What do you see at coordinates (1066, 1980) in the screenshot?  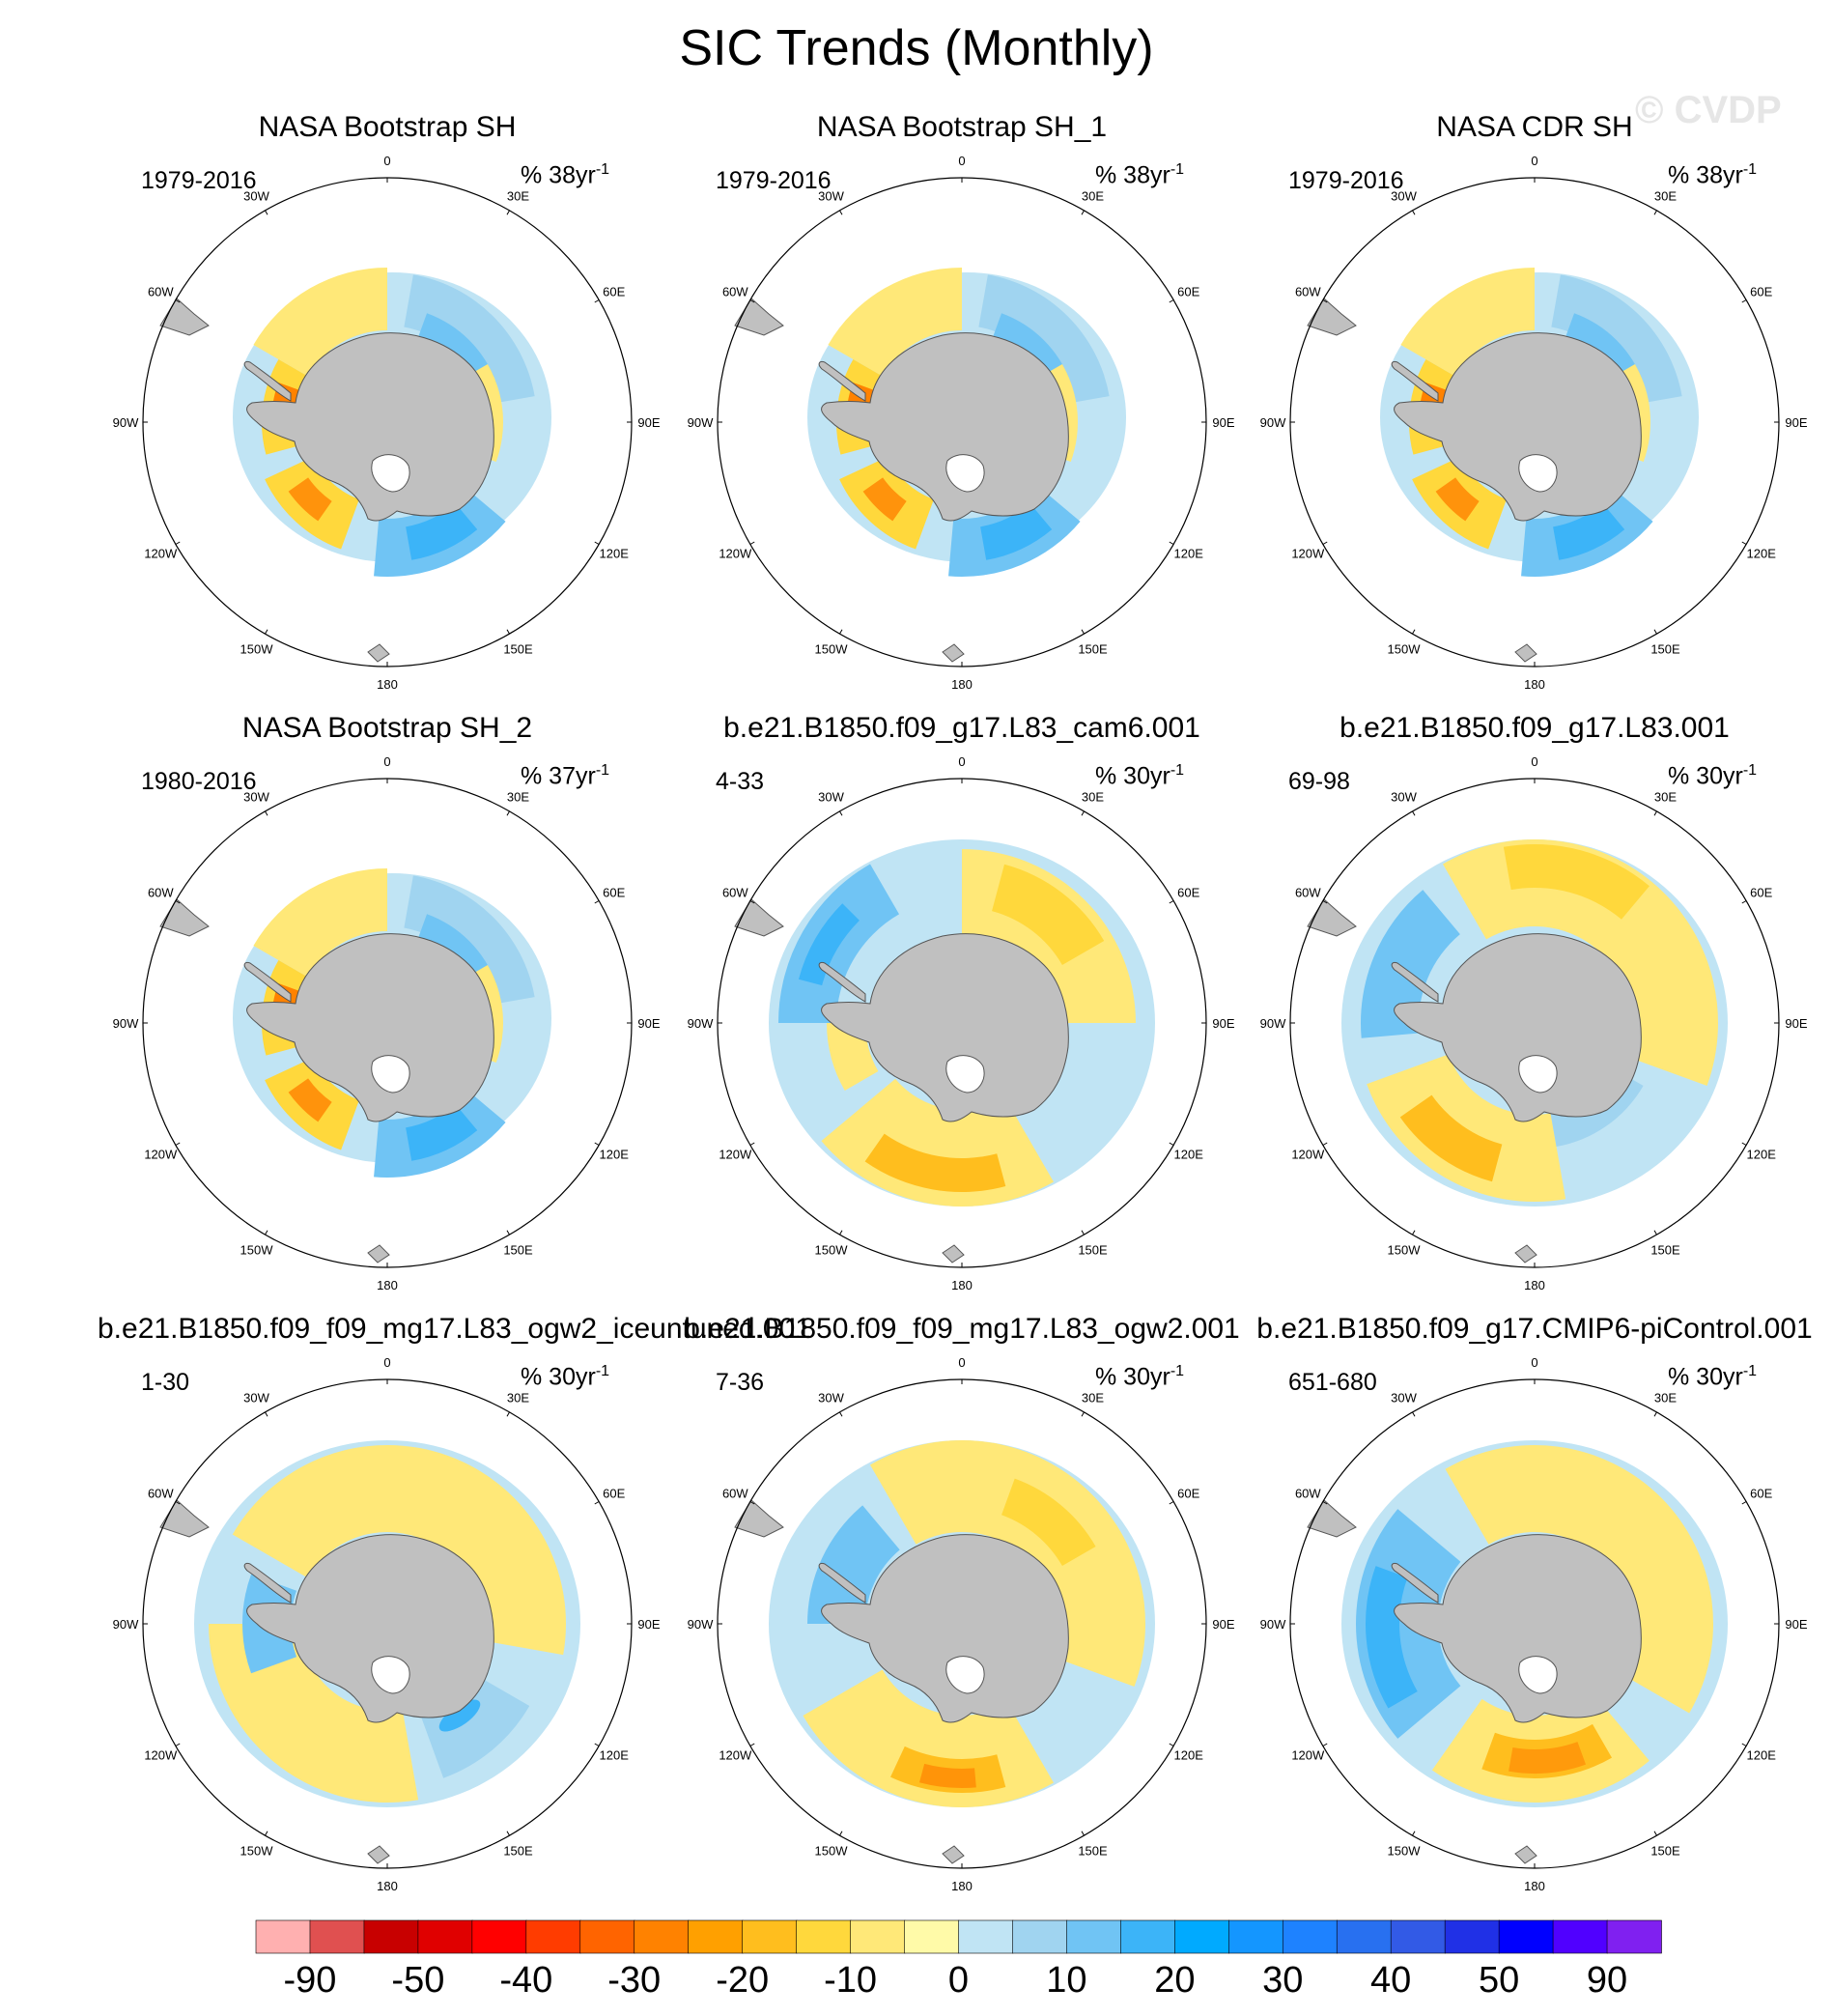 I see `colorbar-tick-label: 10` at bounding box center [1066, 1980].